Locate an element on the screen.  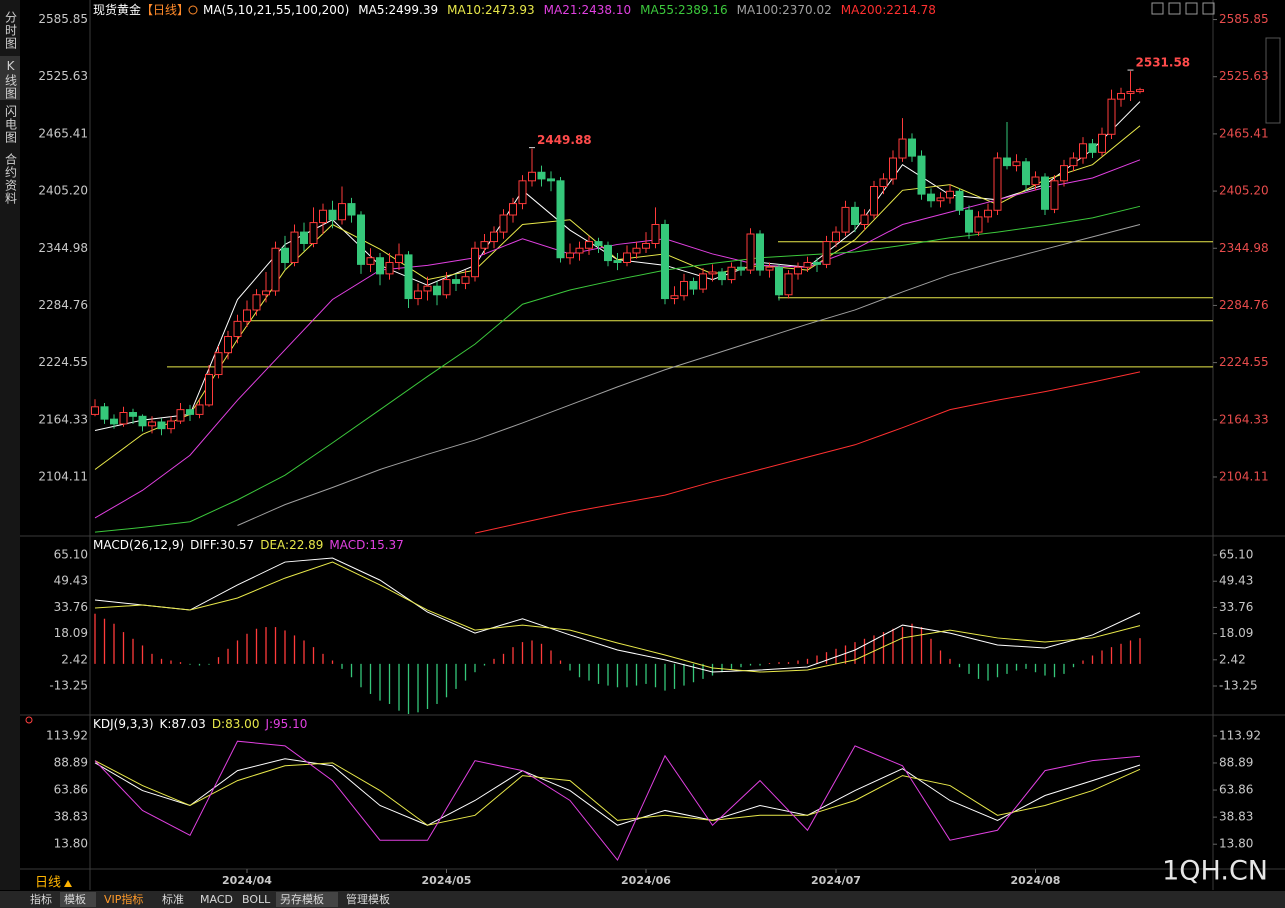
legend-entry: MA5:2499.39 is located at coordinates (398, 10).